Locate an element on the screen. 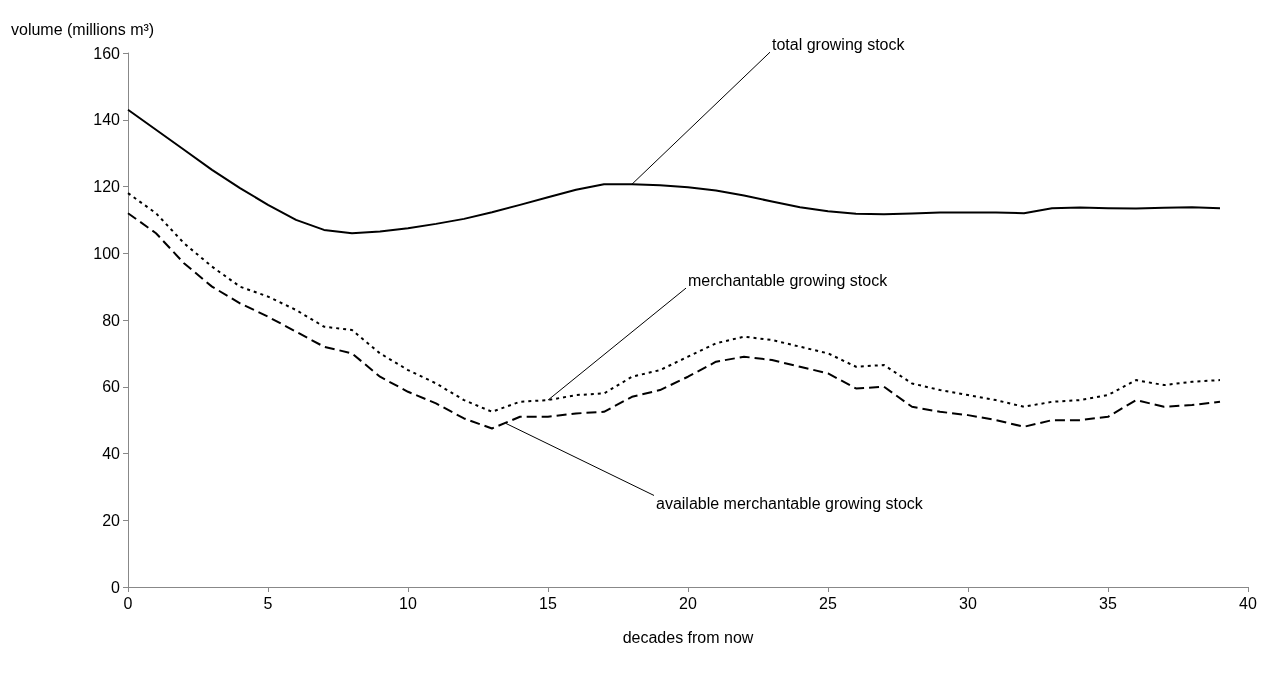 The height and width of the screenshot is (684, 1272). y-tick-label: 100 is located at coordinates (107, 253).